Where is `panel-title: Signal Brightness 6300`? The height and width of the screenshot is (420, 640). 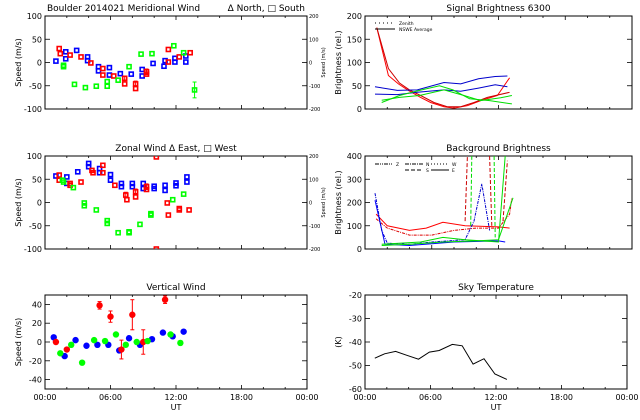
panel-title: Signal Brightness 6300 is located at coordinates (498, 9).